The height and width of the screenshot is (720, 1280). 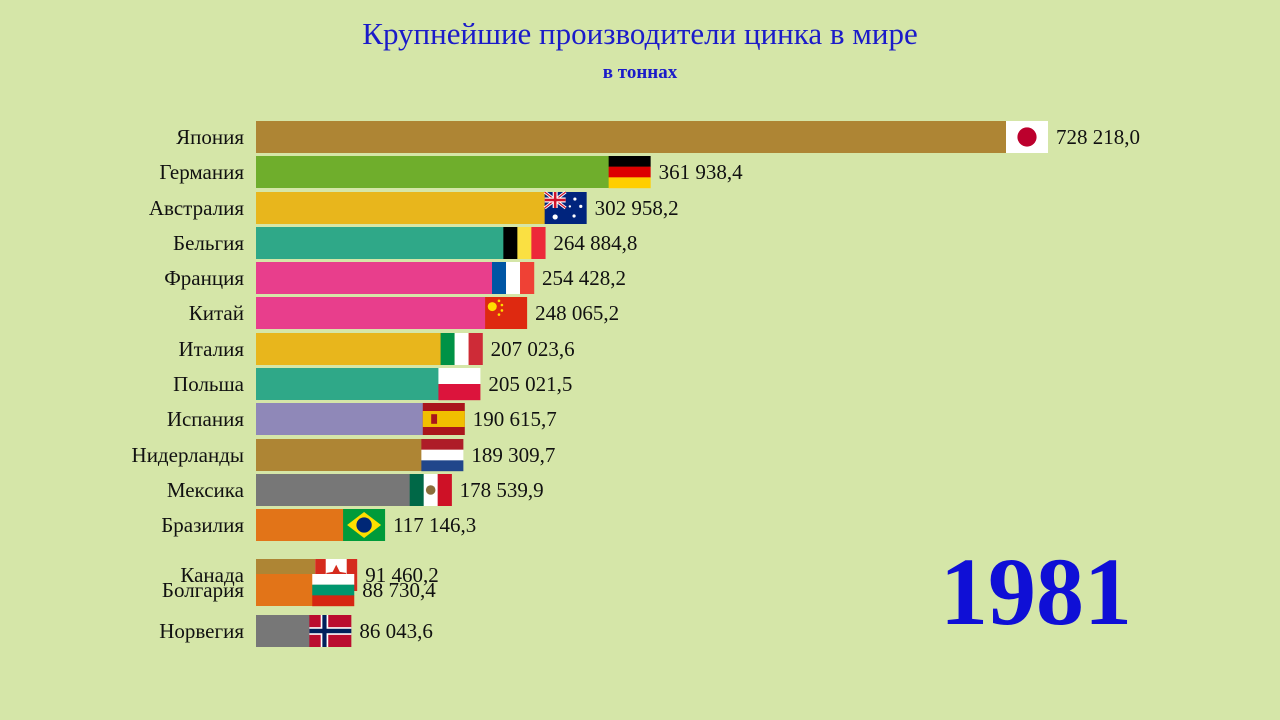 What do you see at coordinates (333, 590) in the screenshot?
I see `bulgaria-flag` at bounding box center [333, 590].